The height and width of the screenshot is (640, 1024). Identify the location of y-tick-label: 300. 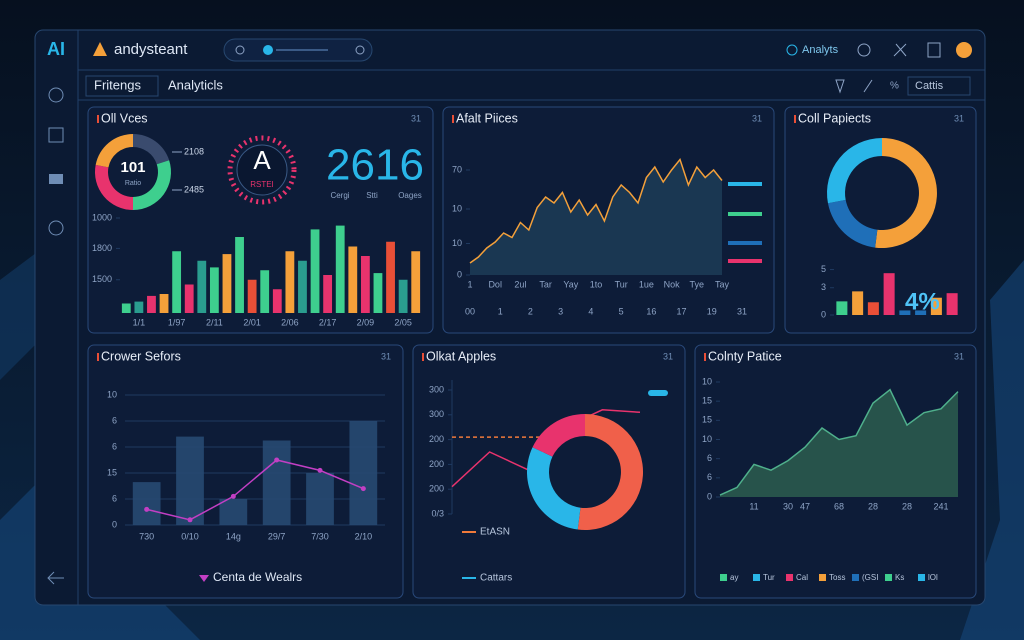
(436, 389).